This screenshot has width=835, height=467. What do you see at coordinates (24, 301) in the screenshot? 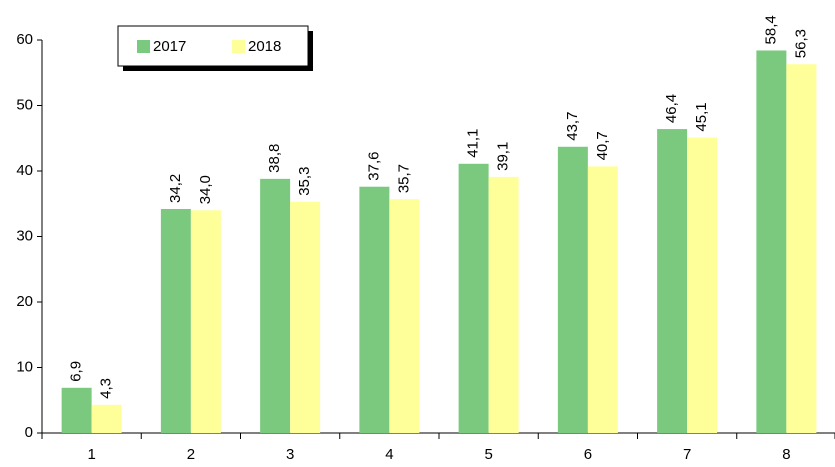
I see `y-tick-label: 20` at bounding box center [24, 301].